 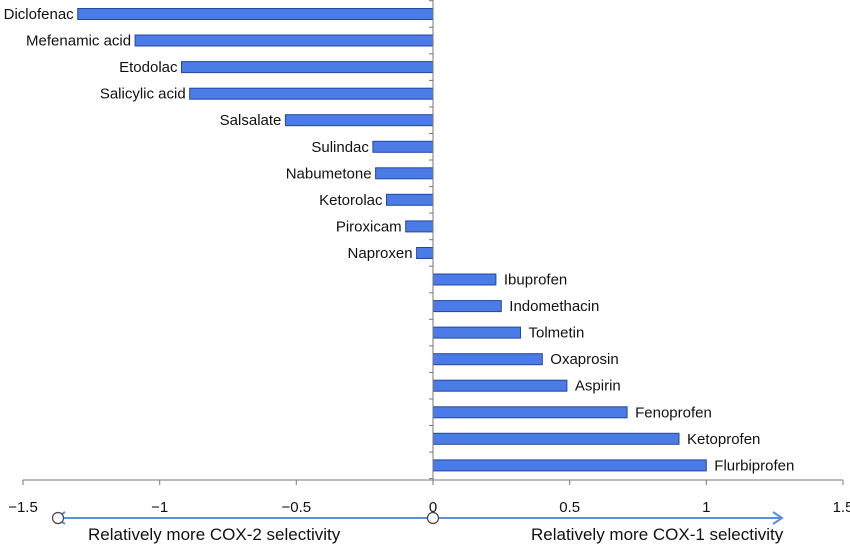 I want to click on category-label: Nabumetone, so click(x=329, y=173).